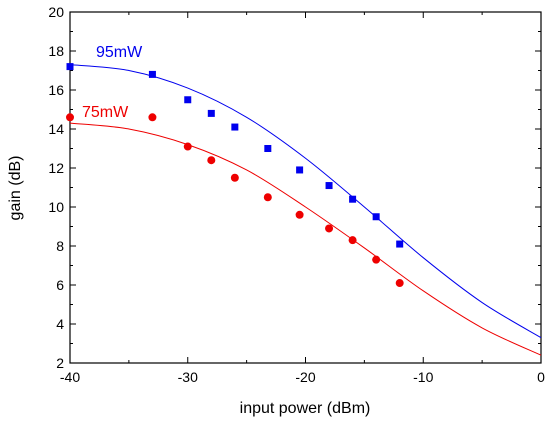  What do you see at coordinates (119, 52) in the screenshot?
I see `series-label-95mw: 95mW` at bounding box center [119, 52].